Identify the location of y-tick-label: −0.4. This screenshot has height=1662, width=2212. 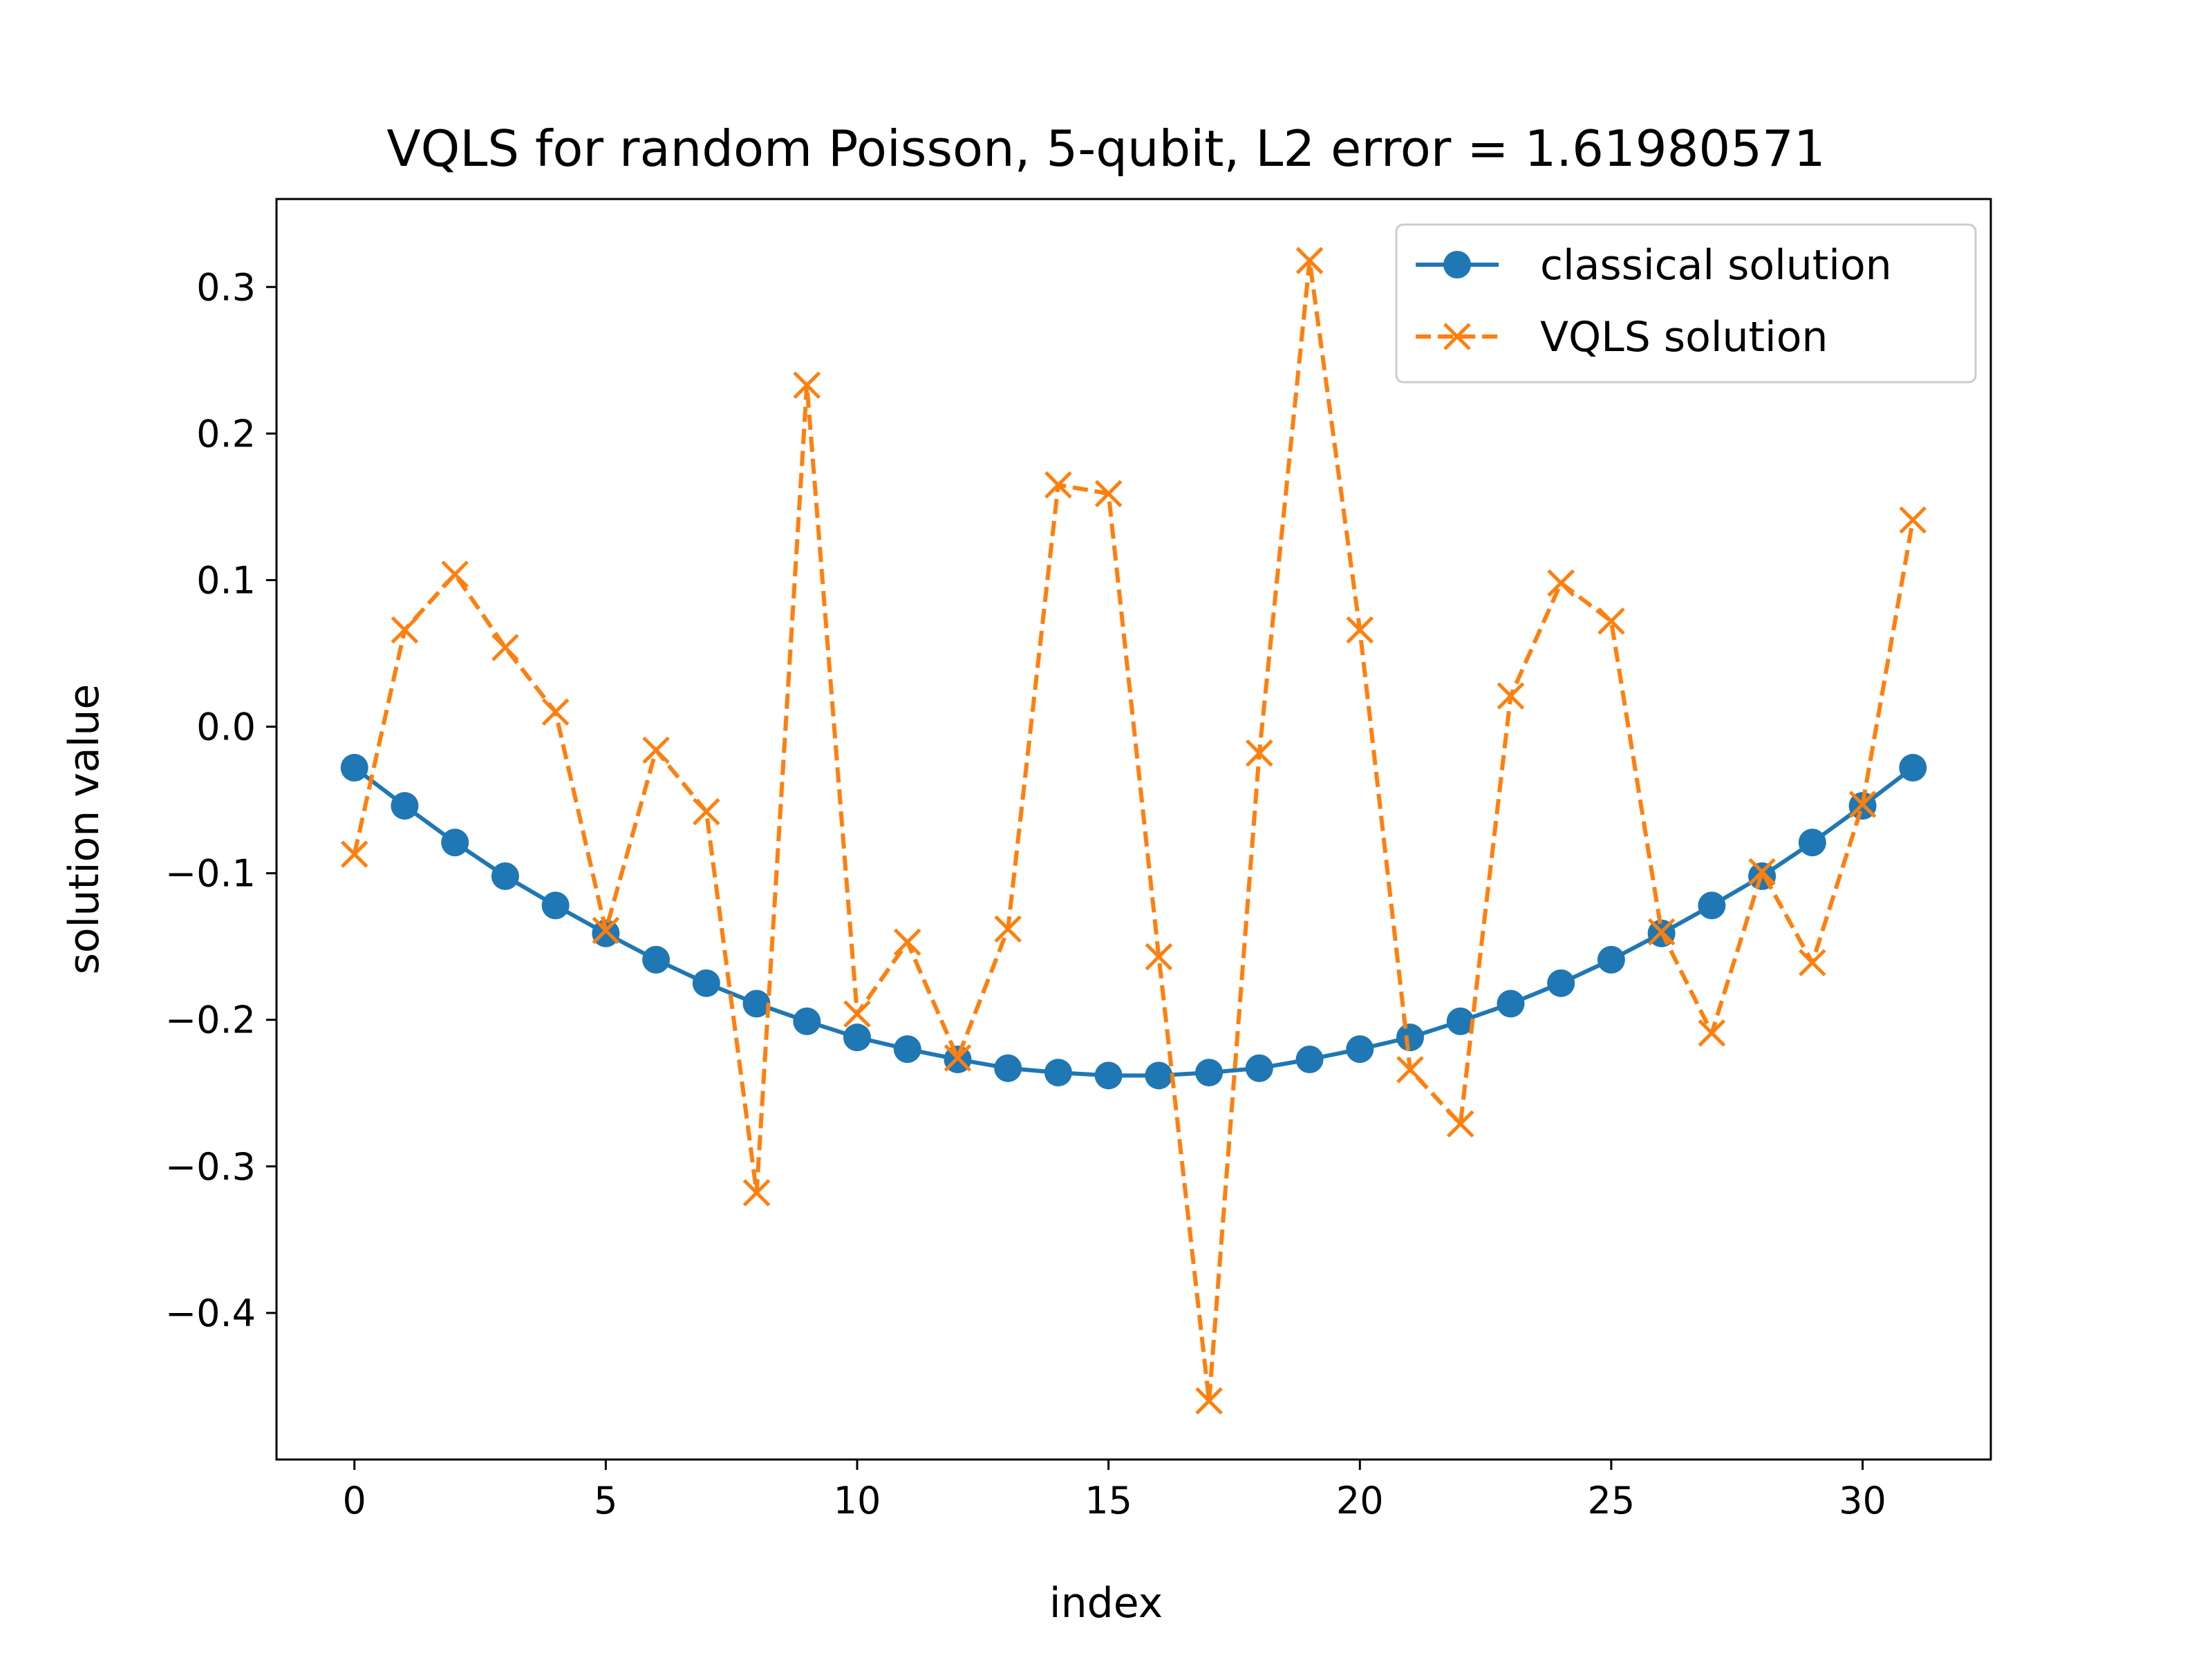
(211, 1313).